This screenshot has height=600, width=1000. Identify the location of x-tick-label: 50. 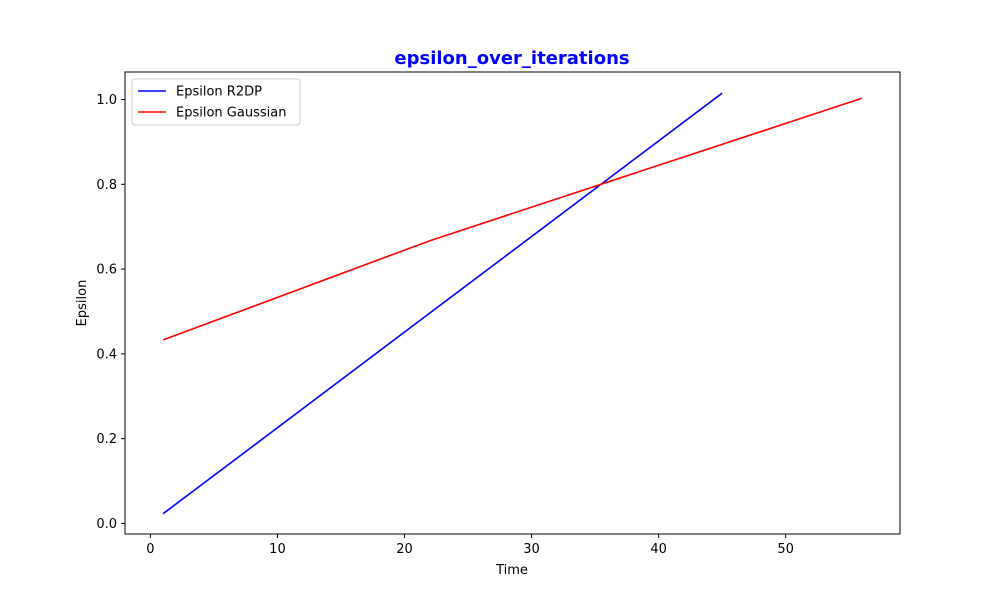
(785, 549).